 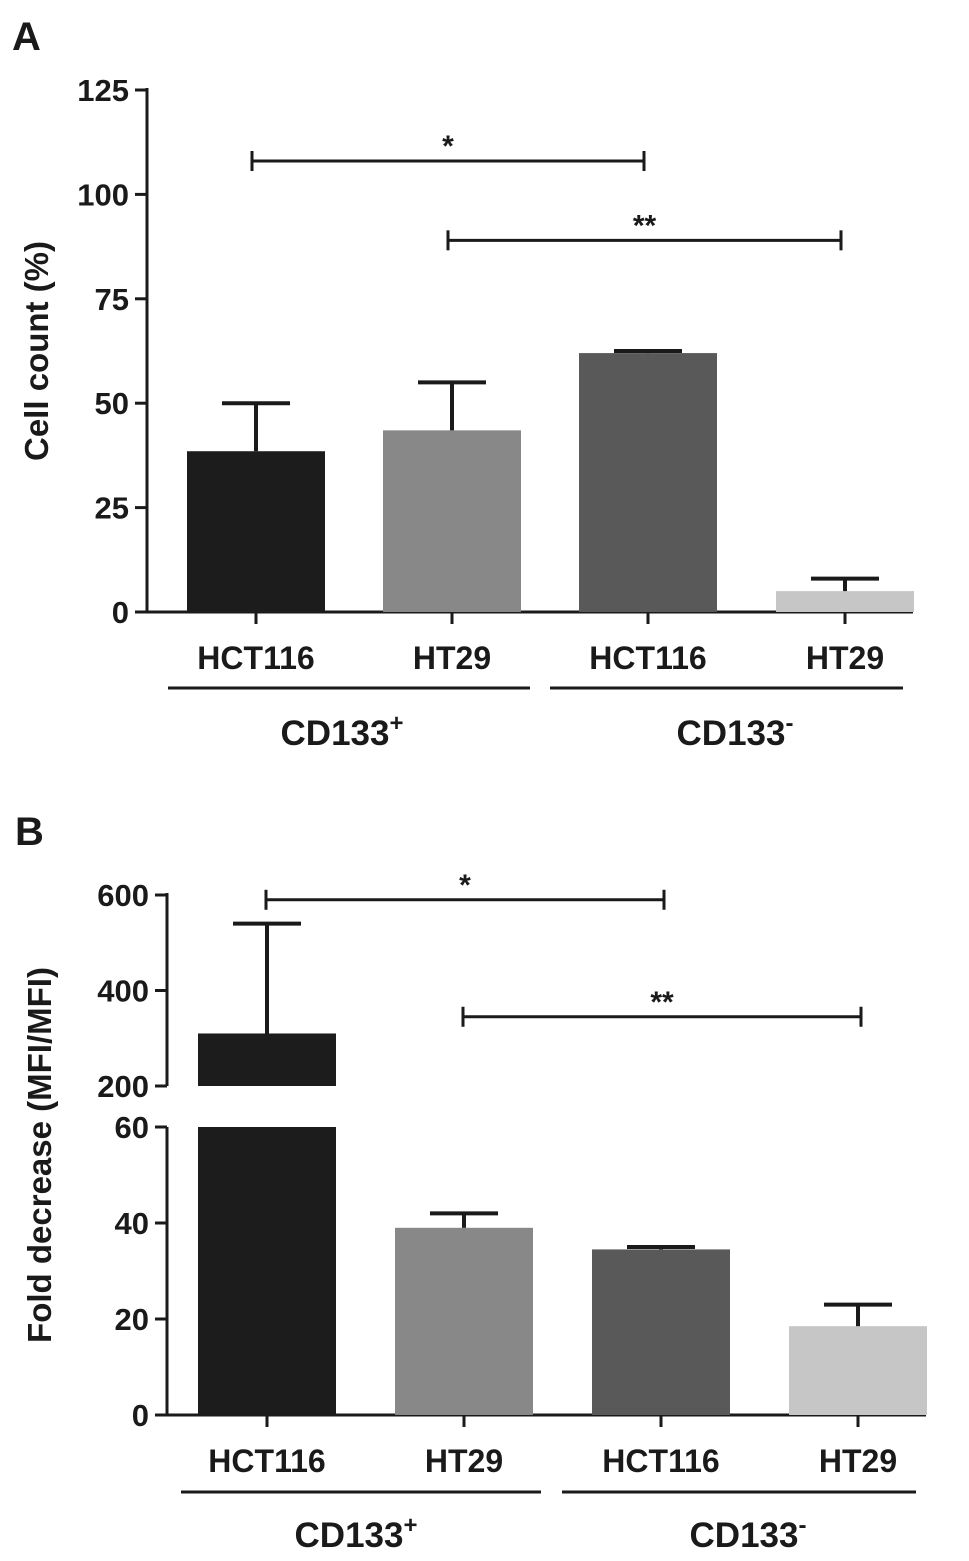 I want to click on y-tick-label: 20, so click(x=132, y=1319).